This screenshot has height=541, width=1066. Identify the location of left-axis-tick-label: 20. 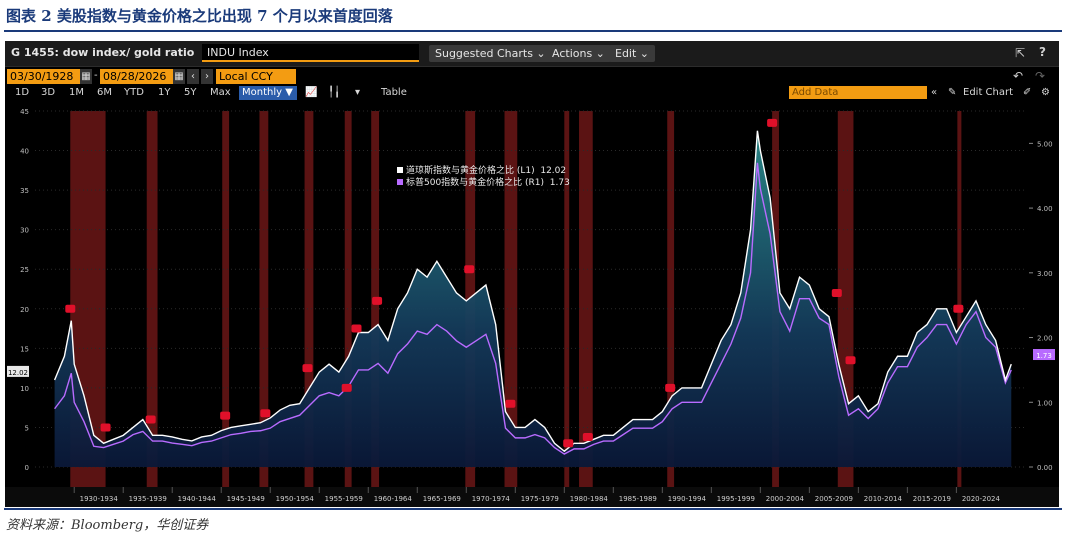
(24, 310).